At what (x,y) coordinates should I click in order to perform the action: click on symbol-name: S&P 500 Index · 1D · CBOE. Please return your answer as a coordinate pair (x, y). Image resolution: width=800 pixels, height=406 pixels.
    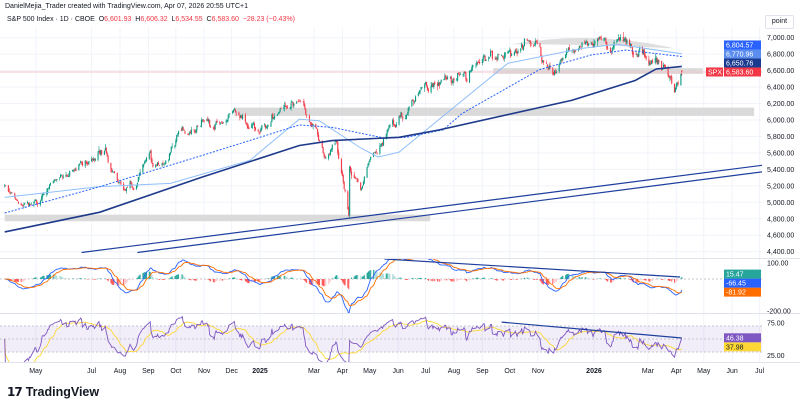
    Looking at the image, I should click on (51, 19).